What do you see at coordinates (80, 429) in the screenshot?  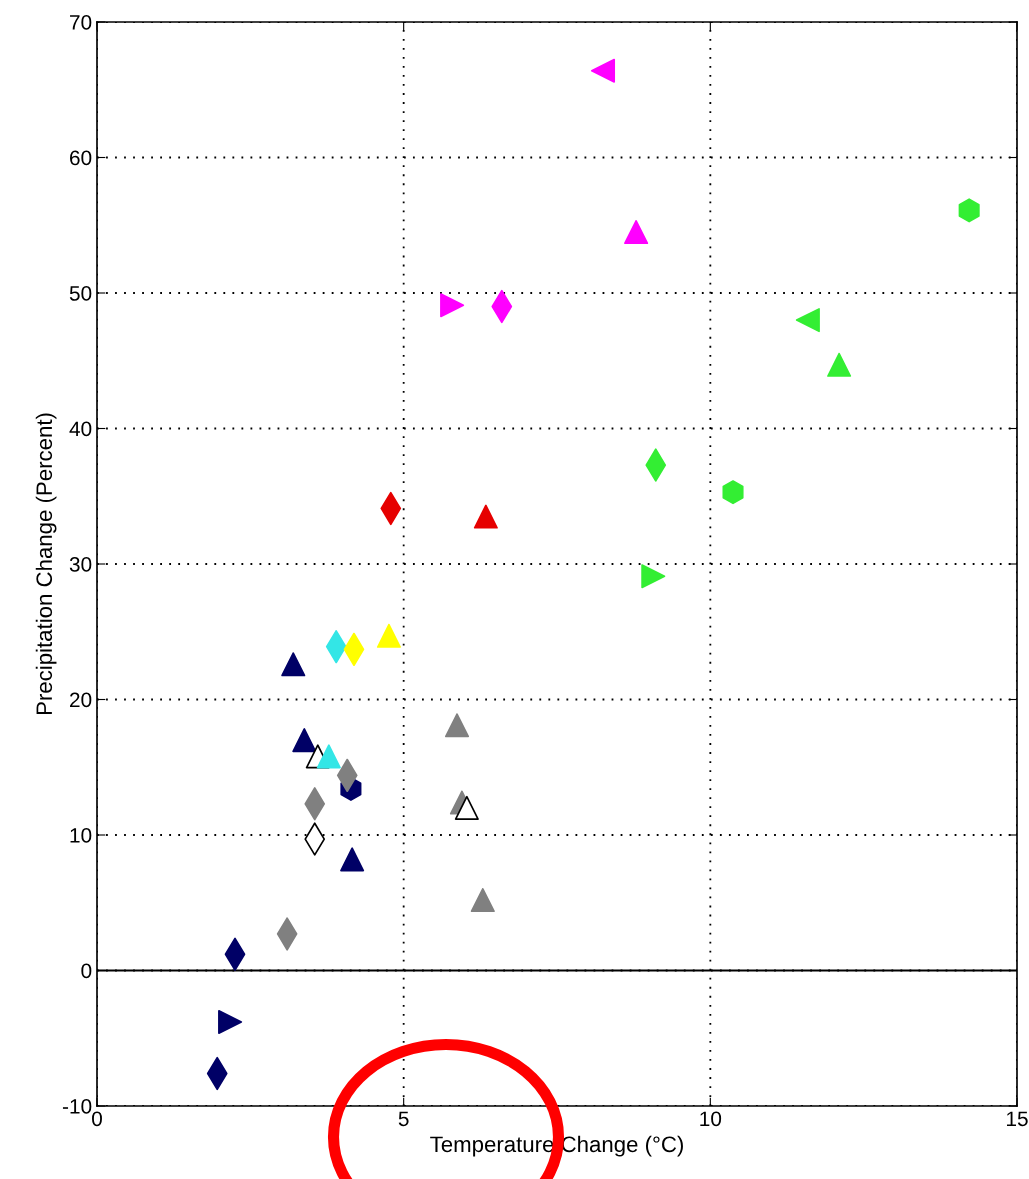 I see `y-tick-label: 40` at bounding box center [80, 429].